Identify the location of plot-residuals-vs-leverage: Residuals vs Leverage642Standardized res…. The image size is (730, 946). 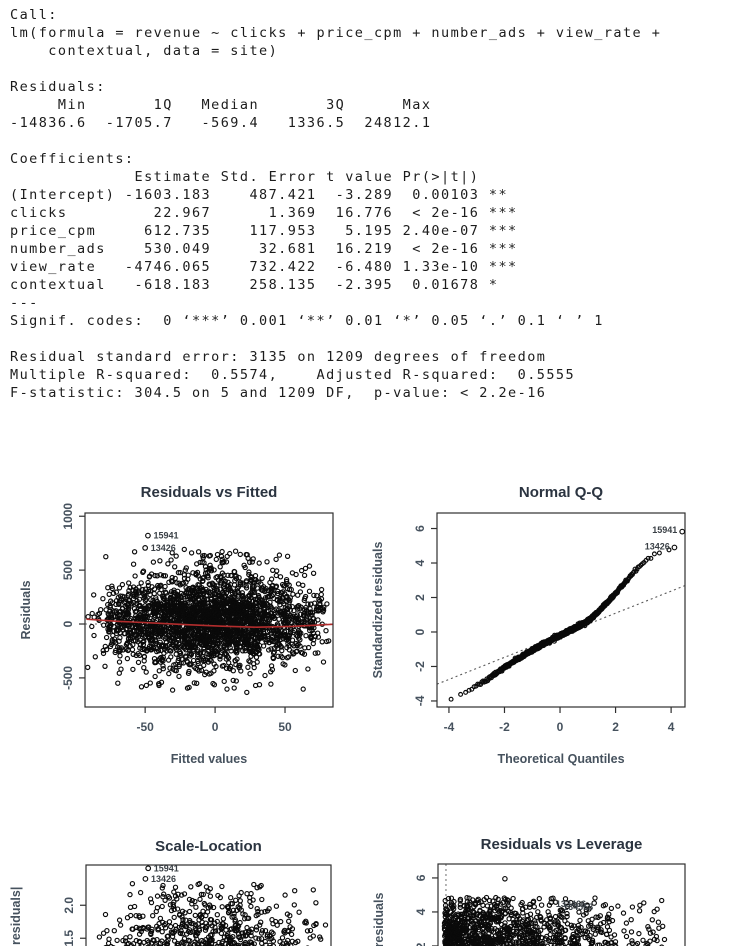
(529, 891).